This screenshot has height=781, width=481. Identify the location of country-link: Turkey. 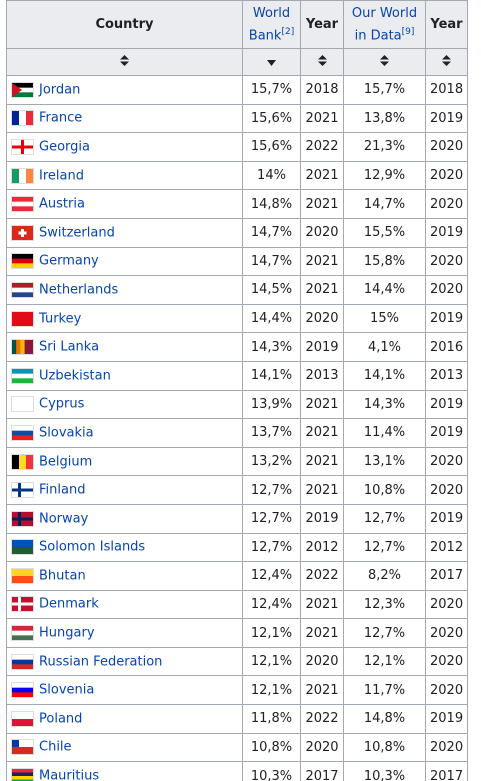
(60, 319).